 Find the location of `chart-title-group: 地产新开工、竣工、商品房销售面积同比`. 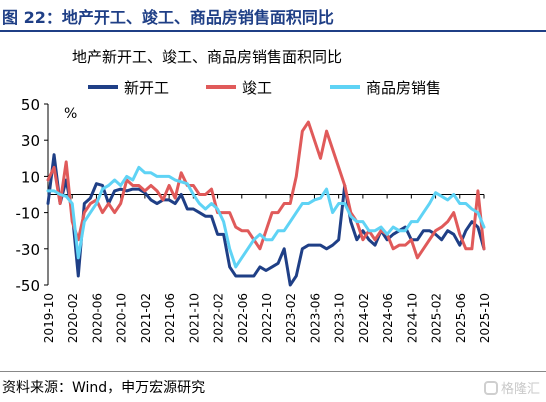

chart-title-group: 地产新开工、竣工、商品房销售面积同比 is located at coordinates (207, 57).